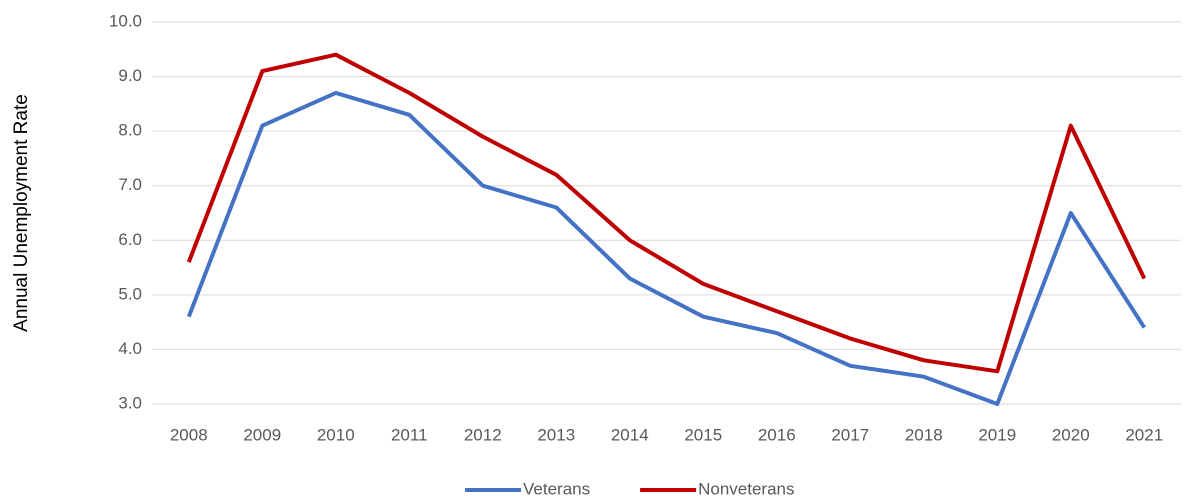 Image resolution: width=1184 pixels, height=500 pixels. What do you see at coordinates (483, 434) in the screenshot?
I see `x-tick-label: 2012` at bounding box center [483, 434].